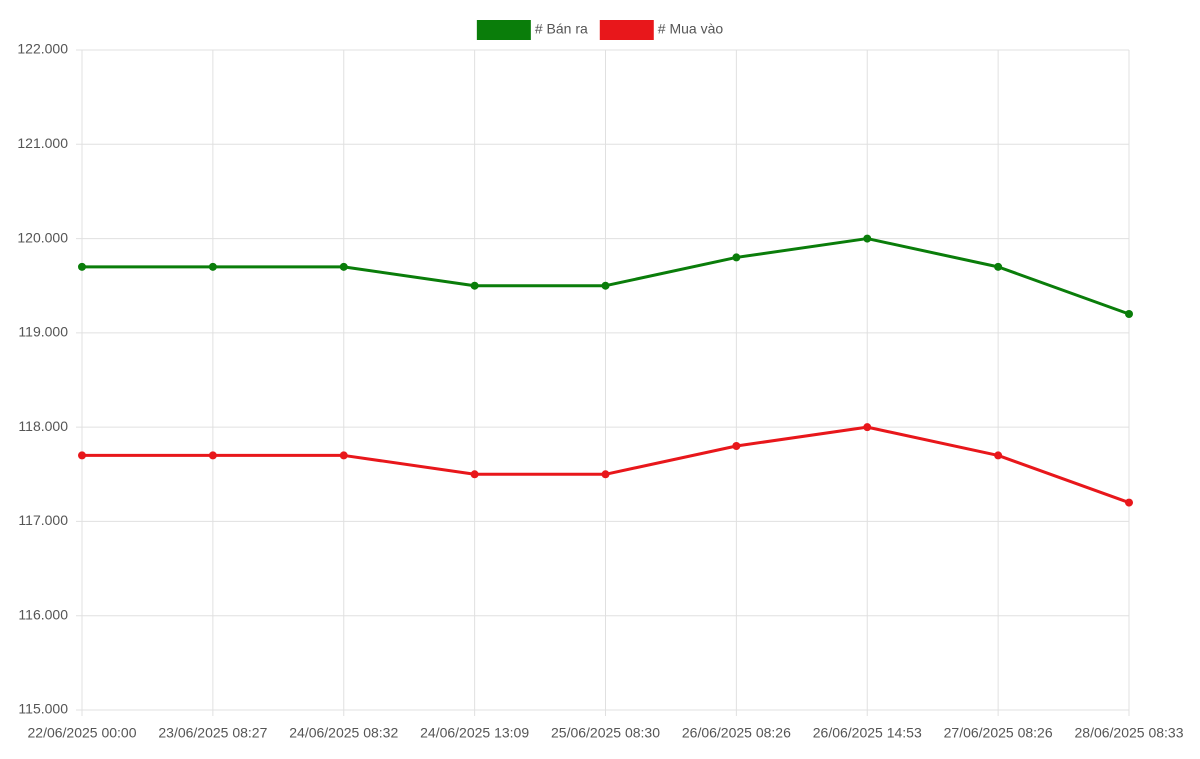 The width and height of the screenshot is (1200, 759). I want to click on x-tick-label: 22/06/2025 00:00, so click(82, 733).